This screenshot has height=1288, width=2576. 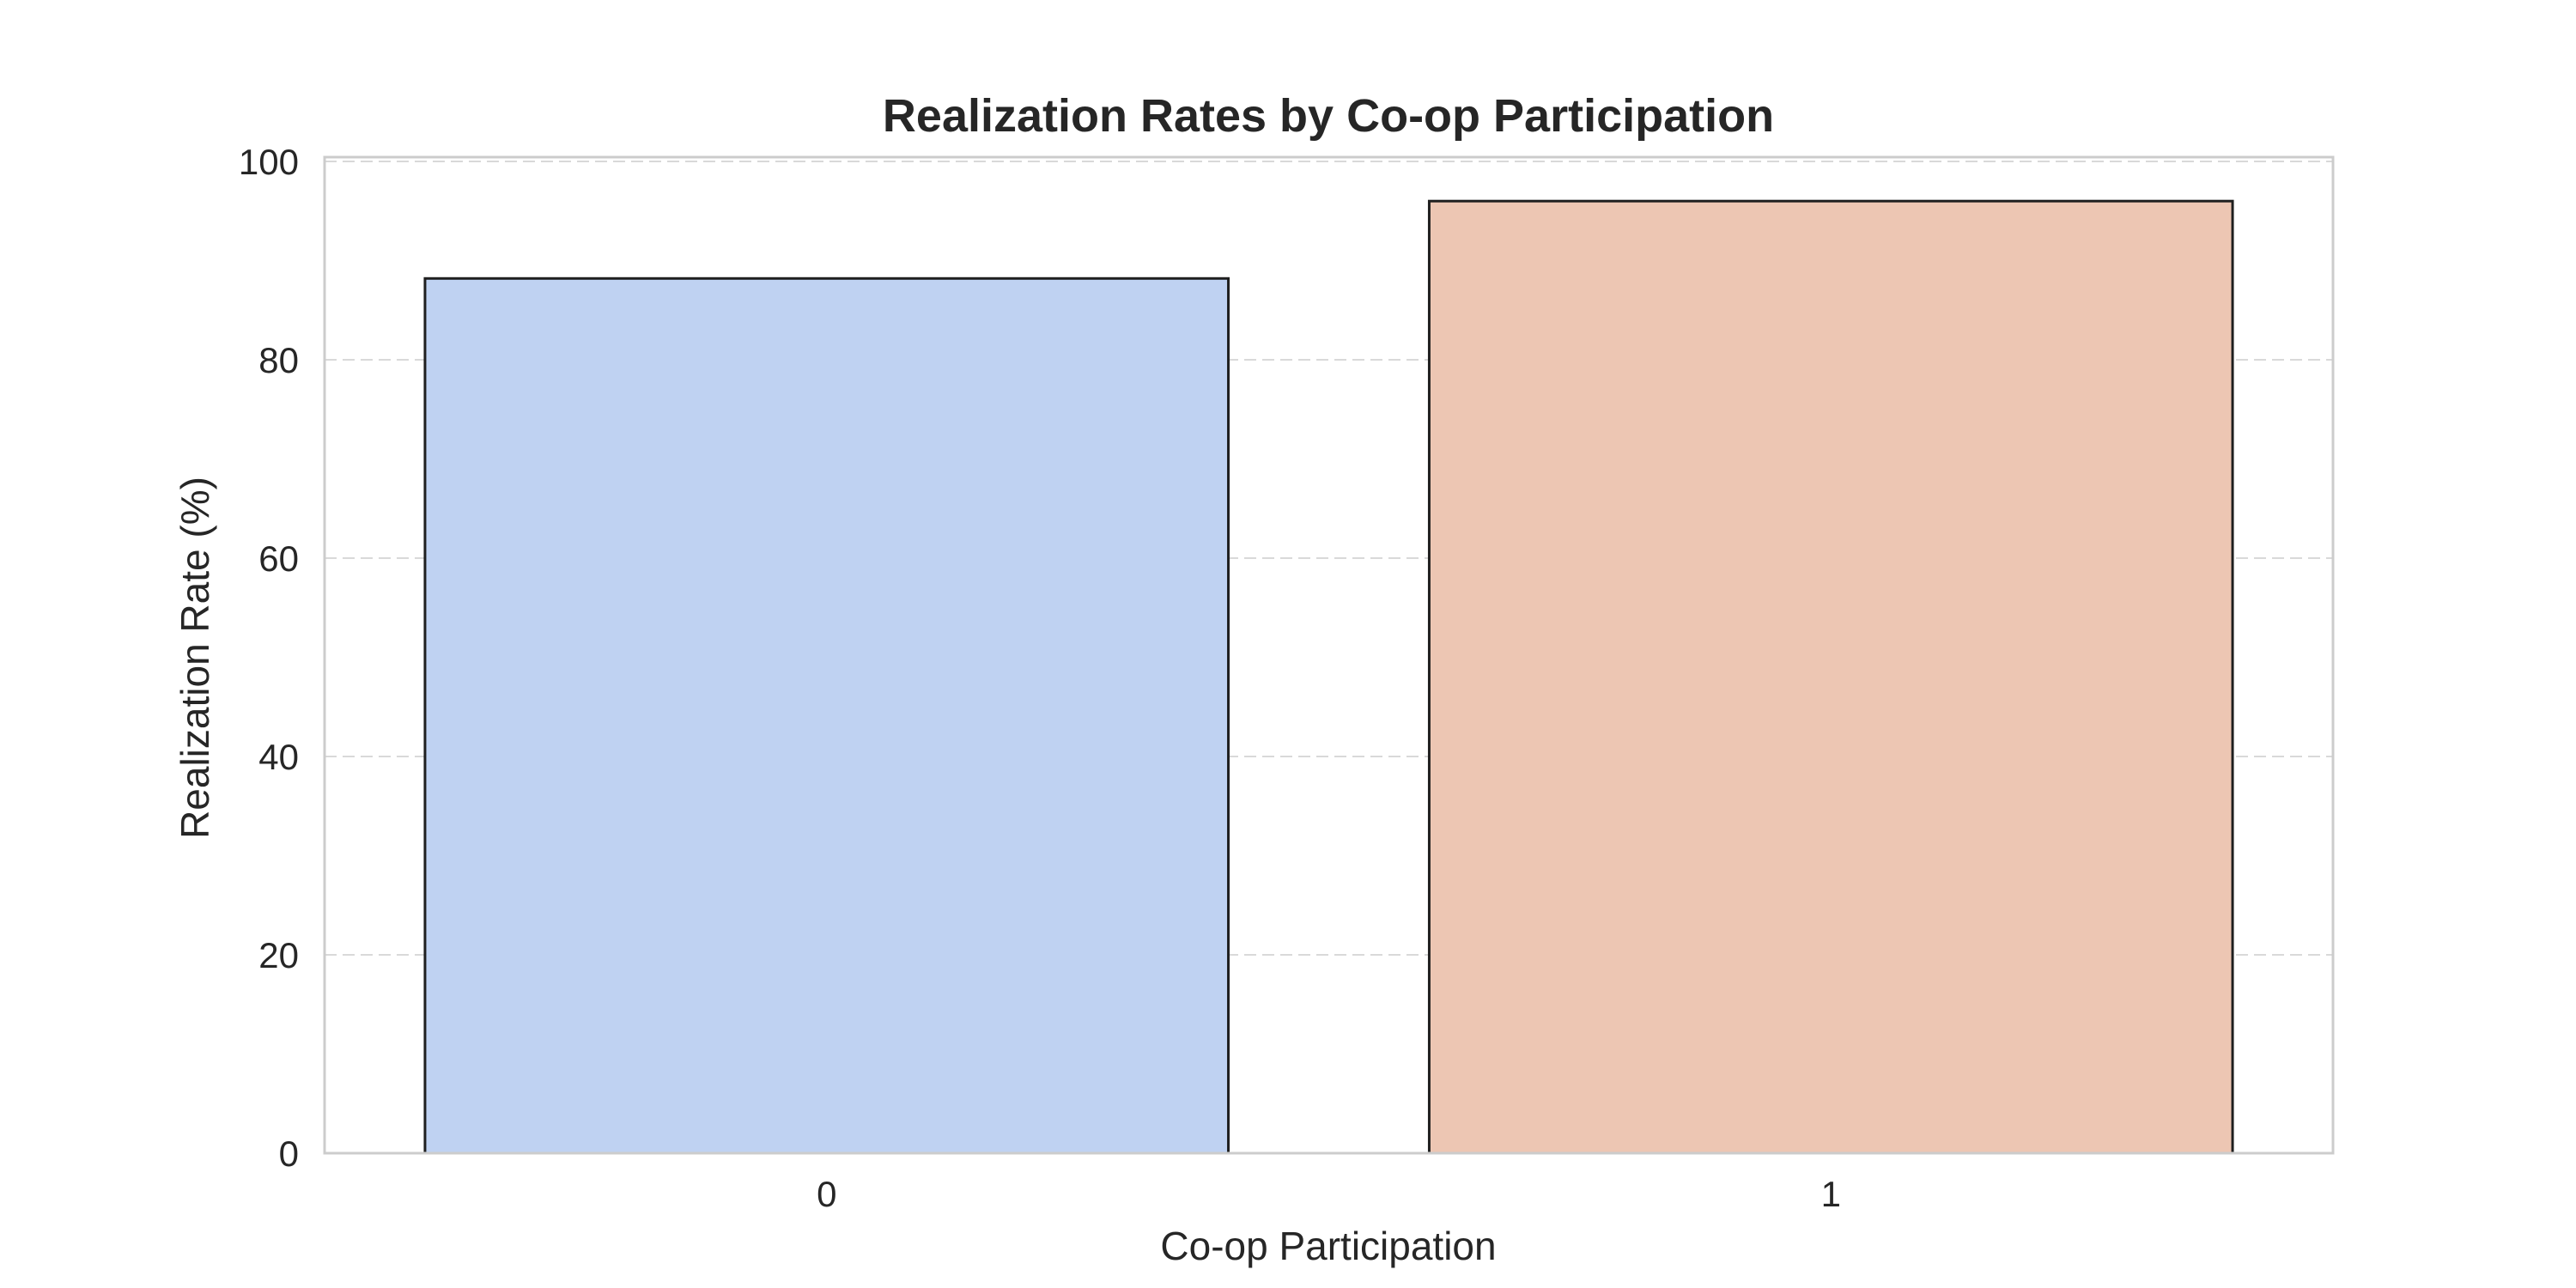 What do you see at coordinates (269, 658) in the screenshot?
I see `y-tick-labels: 0 20 40 60 80 100` at bounding box center [269, 658].